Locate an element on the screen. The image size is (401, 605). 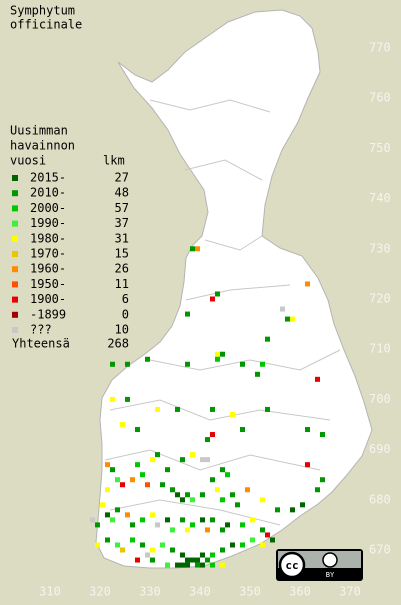
x-axis-label: 340 is located at coordinates (200, 592).